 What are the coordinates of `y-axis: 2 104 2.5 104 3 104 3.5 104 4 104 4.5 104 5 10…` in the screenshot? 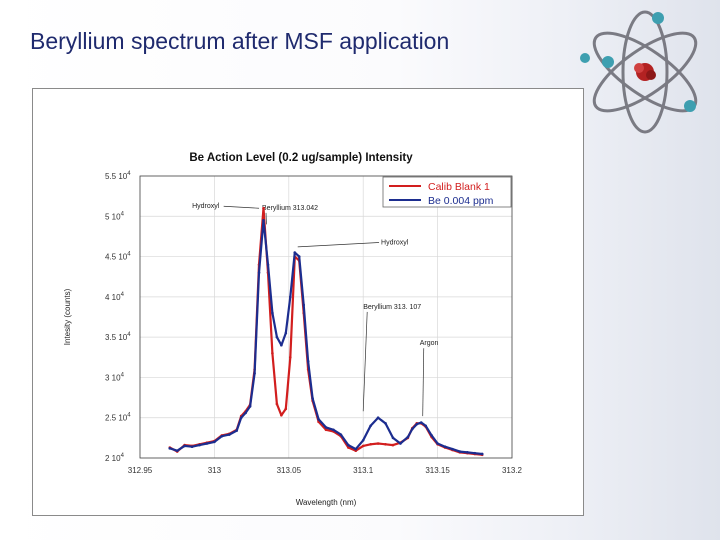 It's located at (118, 317).